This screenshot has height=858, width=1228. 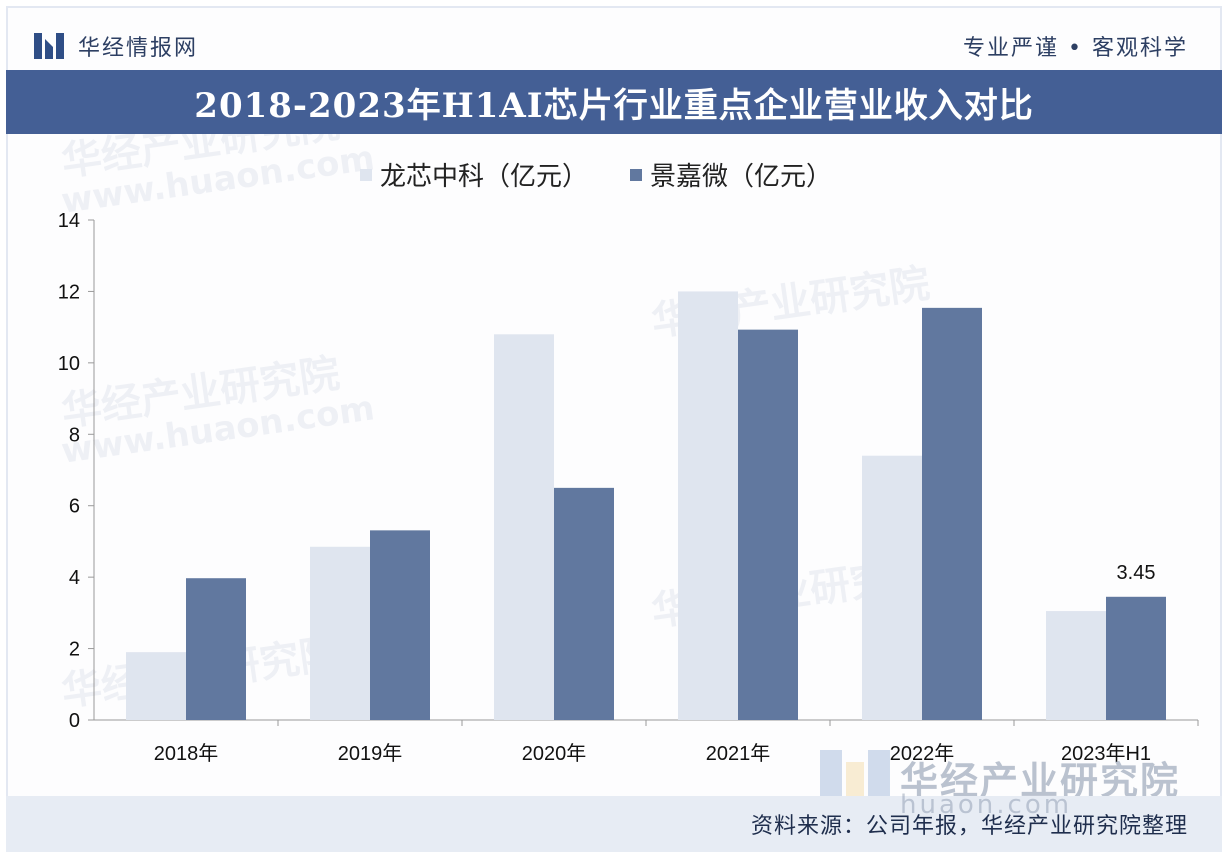 I want to click on legend-item-series2: 景嘉微（亿元）, so click(x=731, y=174).